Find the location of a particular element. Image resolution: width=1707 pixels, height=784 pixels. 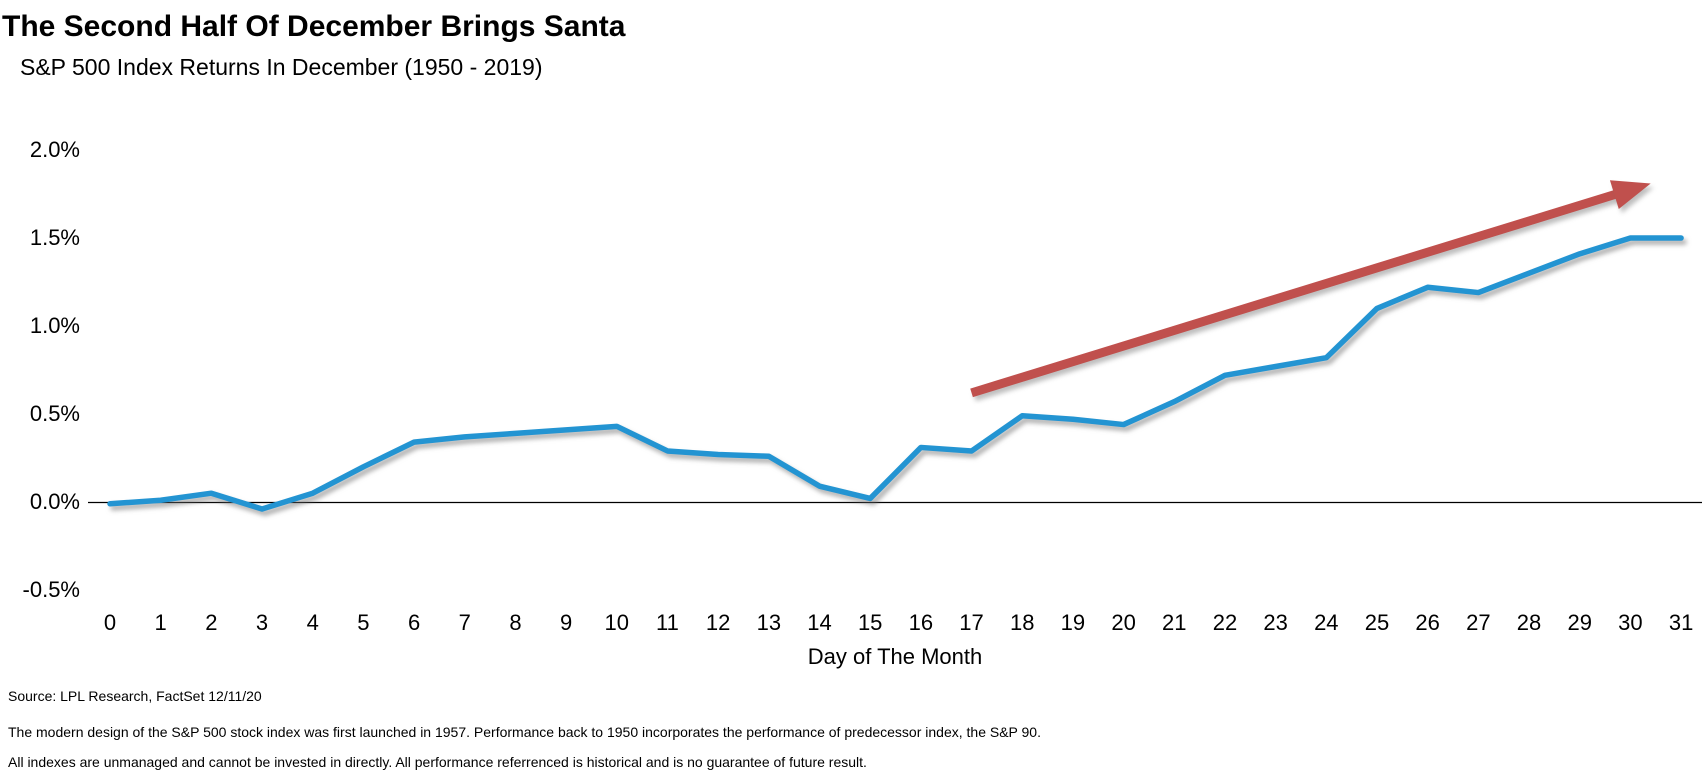

x-tick-label: 12 is located at coordinates (718, 622).